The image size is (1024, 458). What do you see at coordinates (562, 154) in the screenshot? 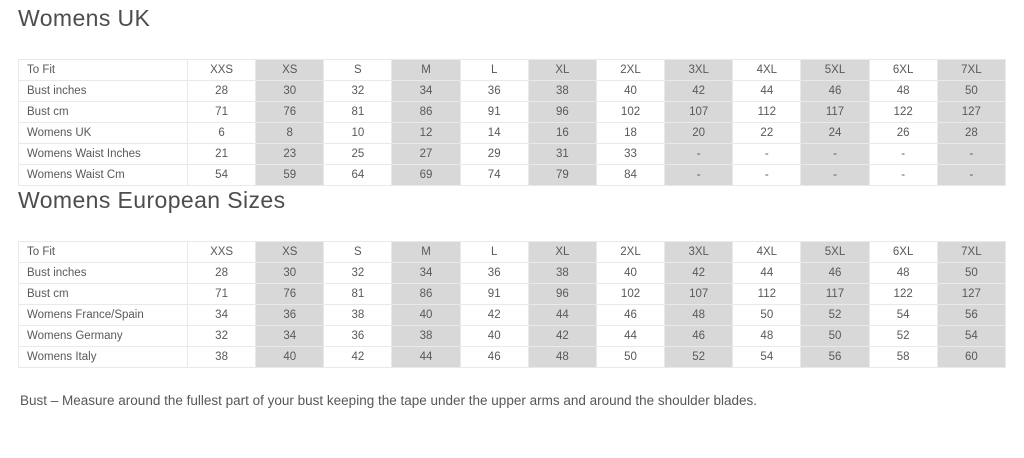
I see `value-cell: 31` at bounding box center [562, 154].